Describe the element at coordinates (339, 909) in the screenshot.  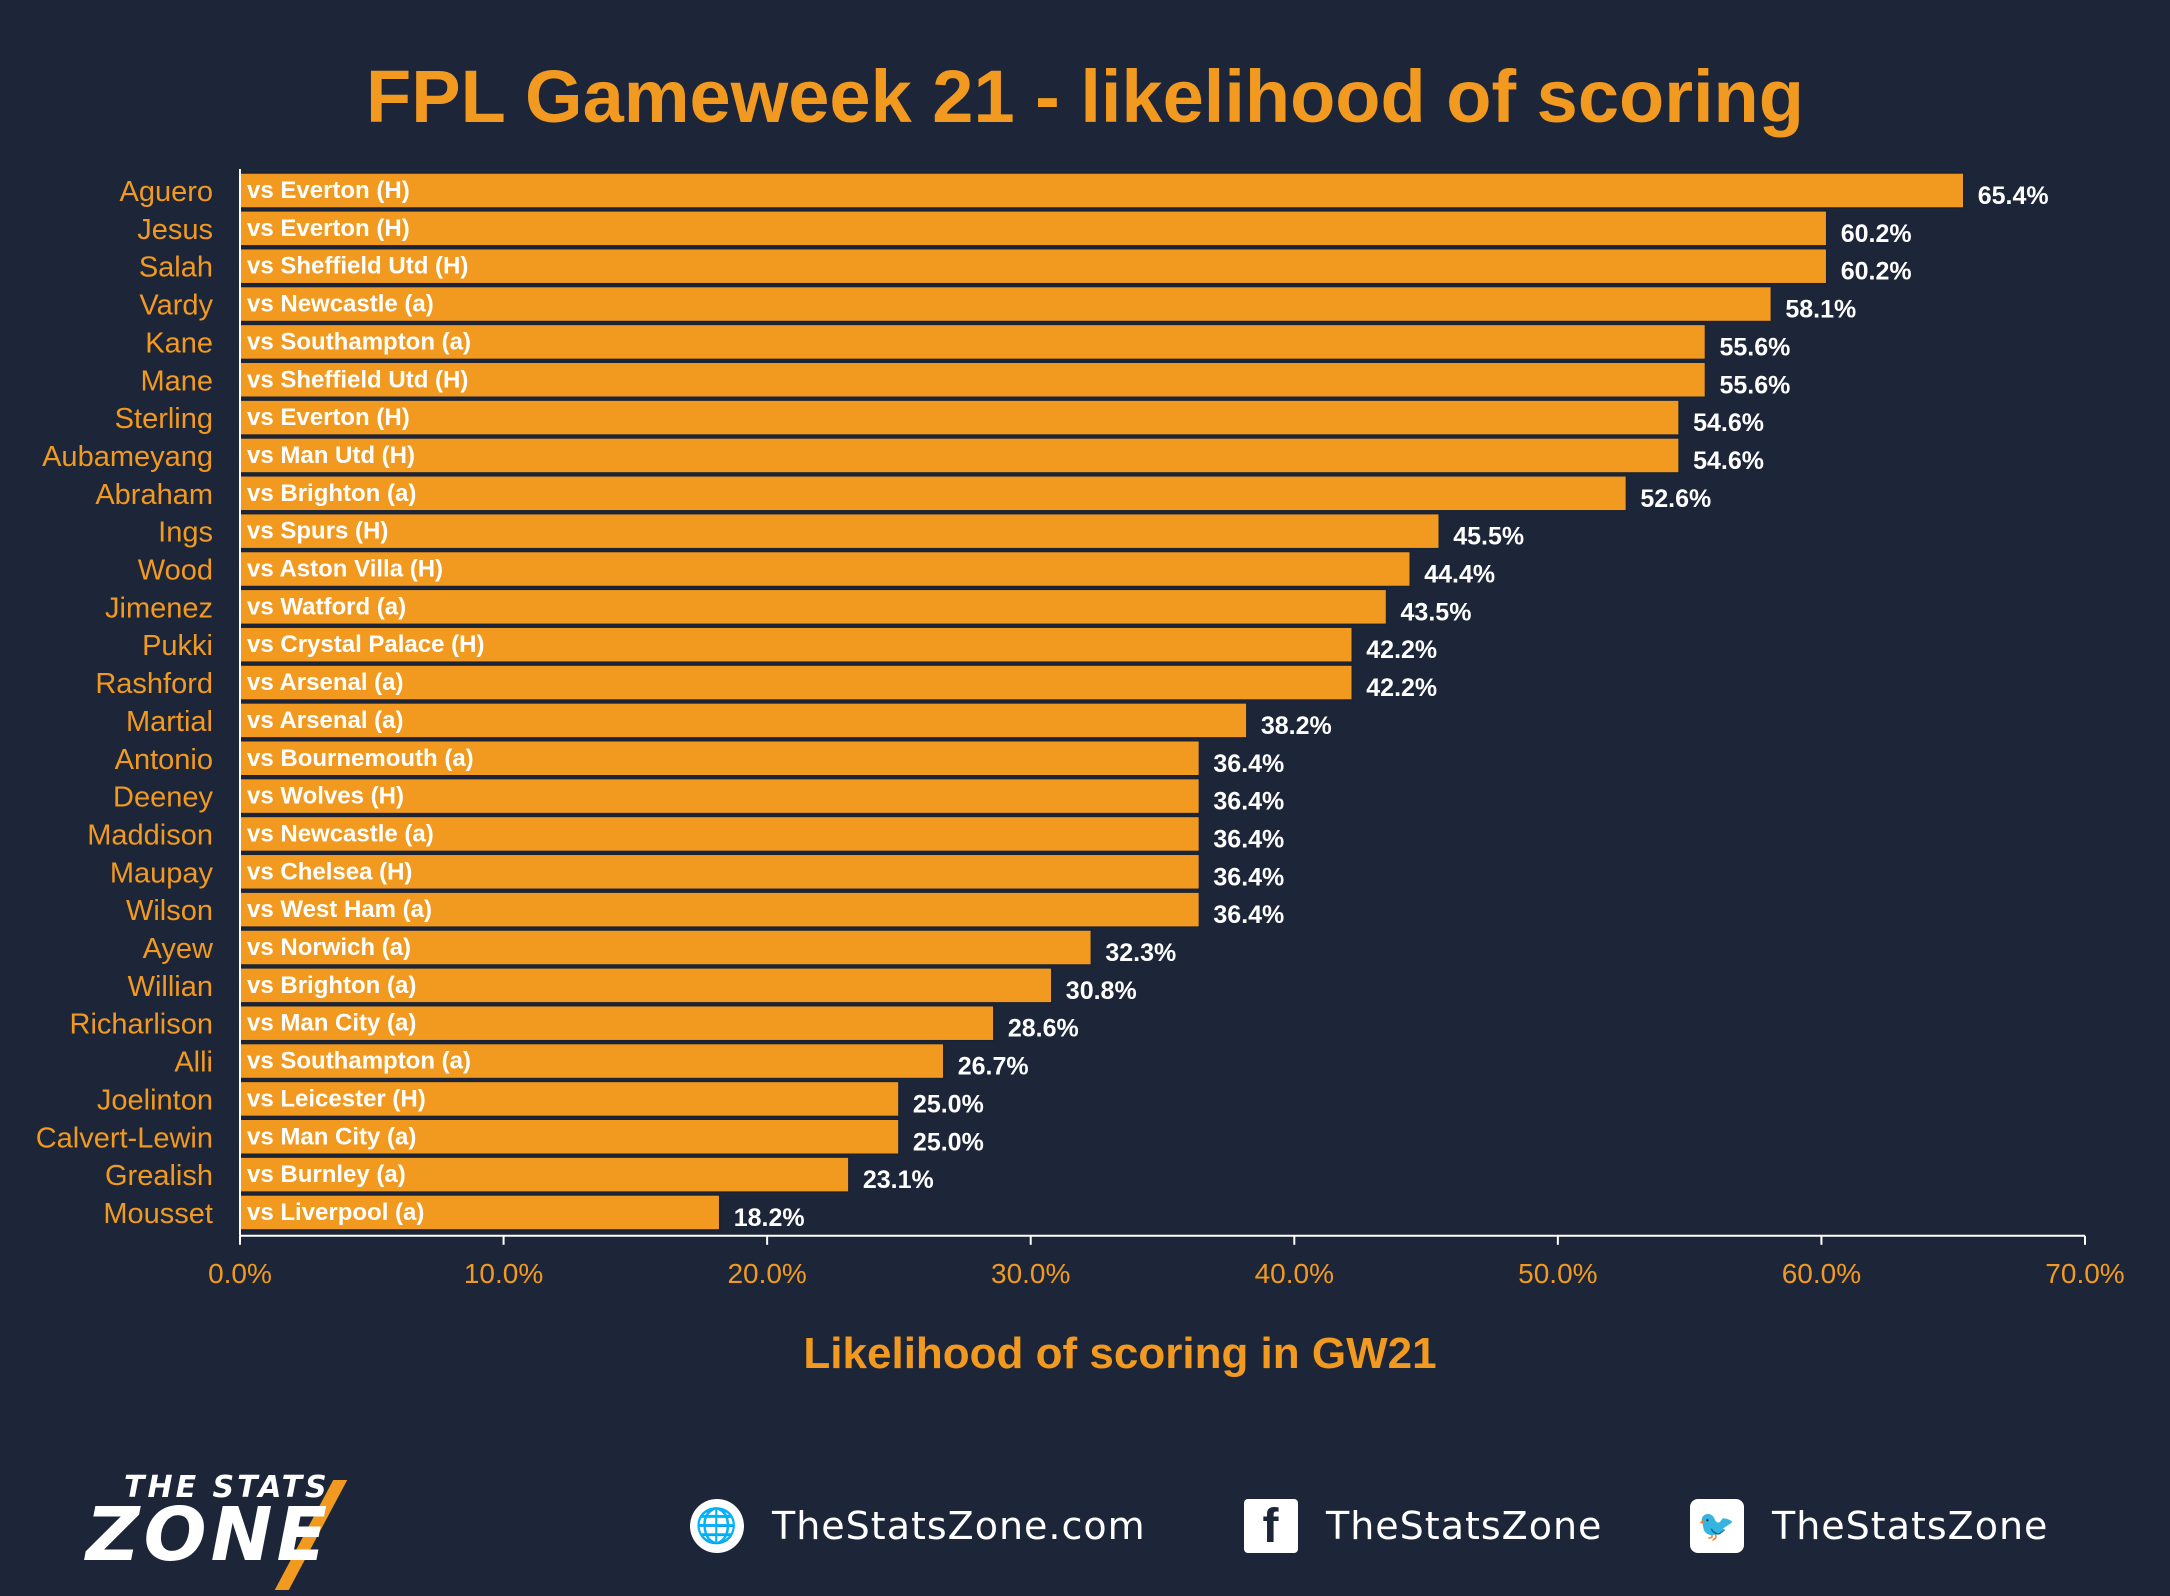
I see `fixture-label: vs West Ham (a)` at that location.